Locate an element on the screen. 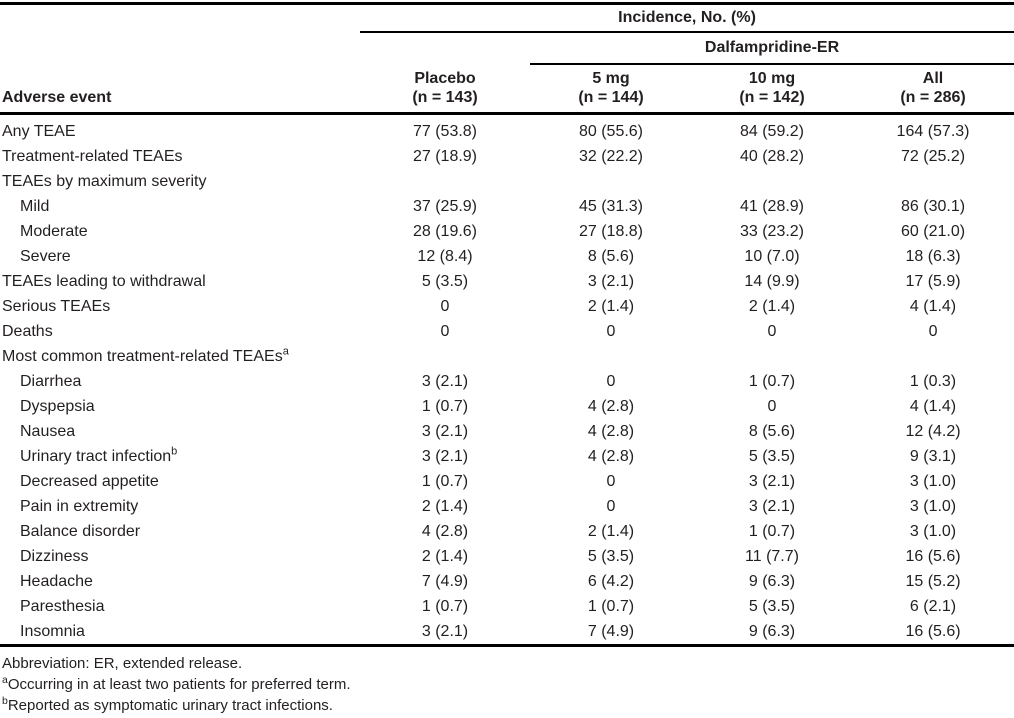  column-header-all: All (n = 286) is located at coordinates (933, 89).